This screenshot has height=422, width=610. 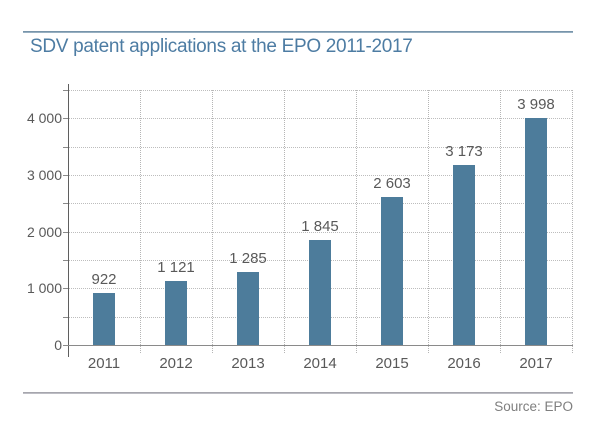 What do you see at coordinates (176, 363) in the screenshot?
I see `x-axis-label: 2012` at bounding box center [176, 363].